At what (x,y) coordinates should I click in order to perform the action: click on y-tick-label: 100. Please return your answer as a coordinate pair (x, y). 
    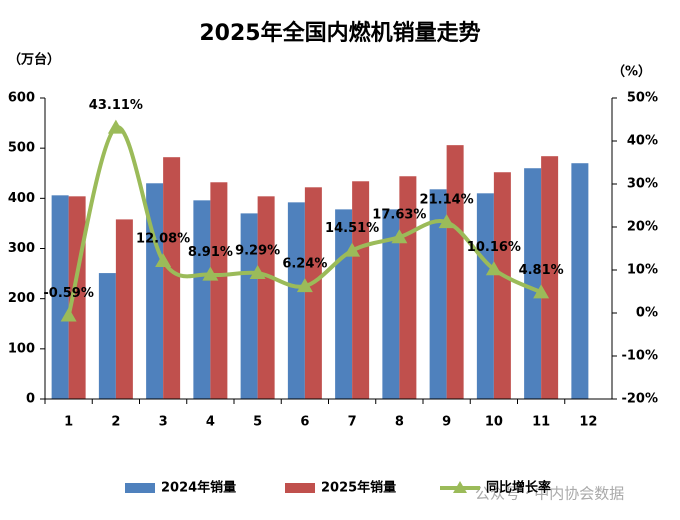
    Looking at the image, I should click on (21, 348).